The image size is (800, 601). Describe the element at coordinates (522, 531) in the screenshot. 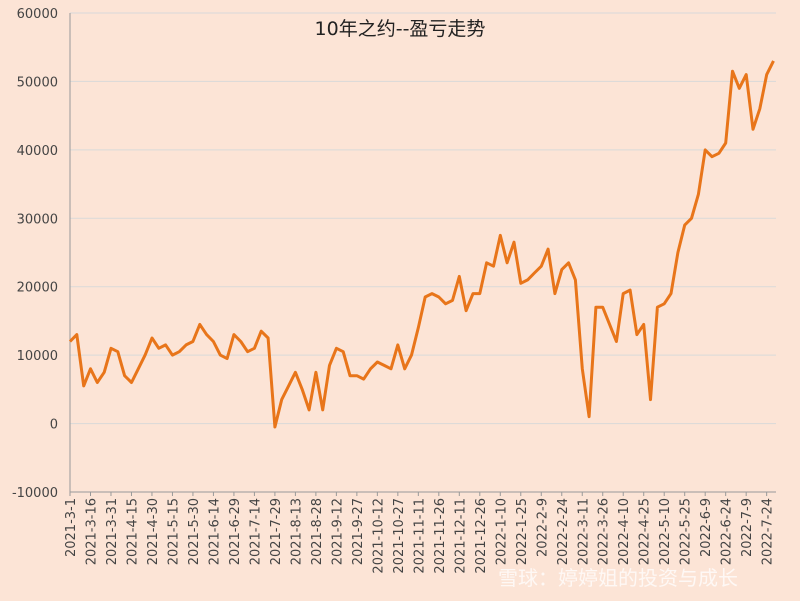

I see `x-tick-label: 2022-1-25` at that location.